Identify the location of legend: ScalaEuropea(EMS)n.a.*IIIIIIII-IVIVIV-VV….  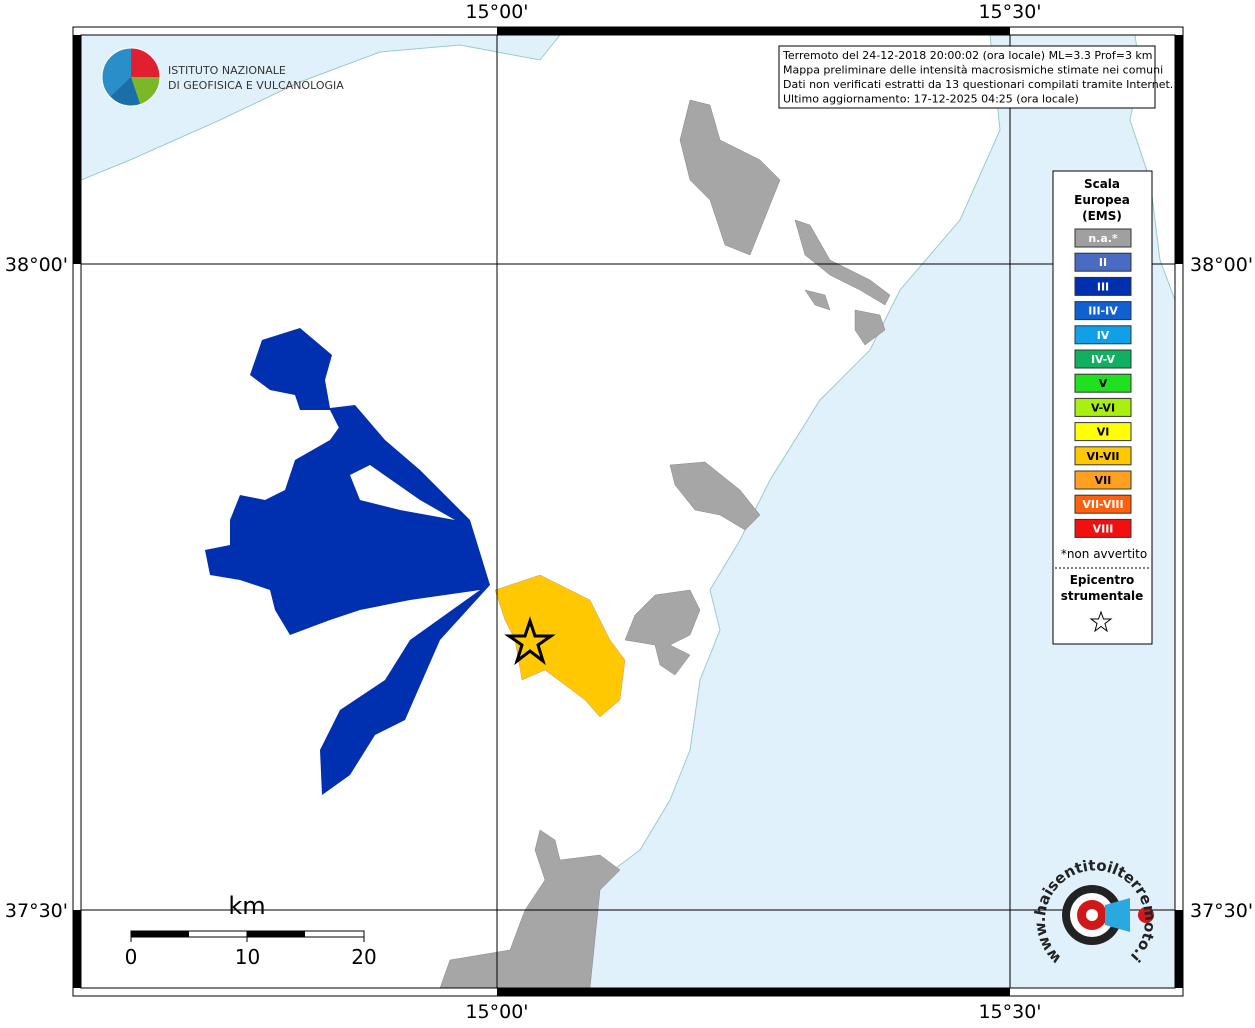
(1102, 407).